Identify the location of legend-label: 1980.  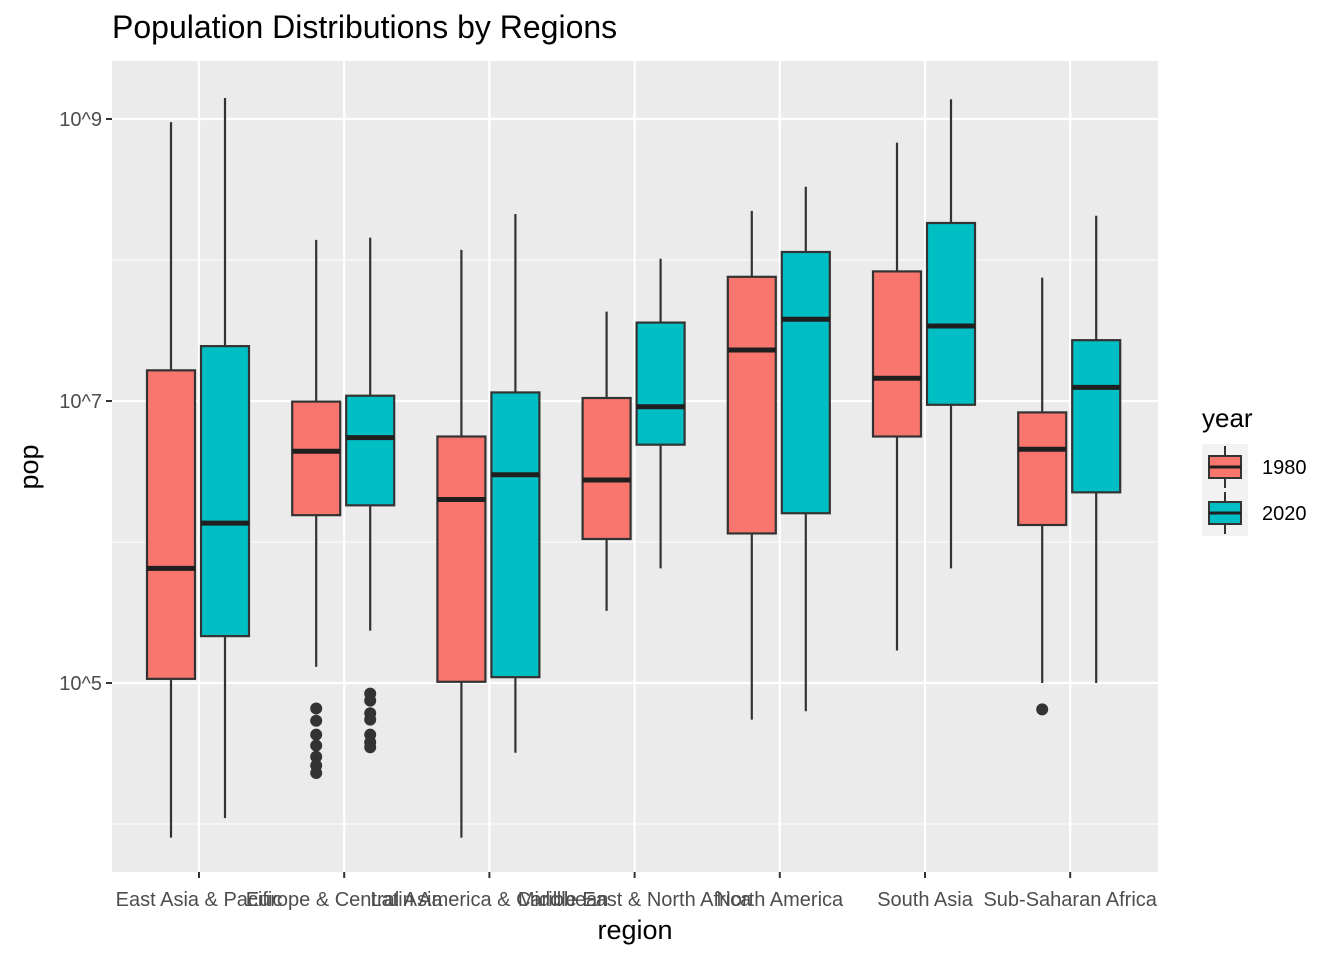
(1284, 468).